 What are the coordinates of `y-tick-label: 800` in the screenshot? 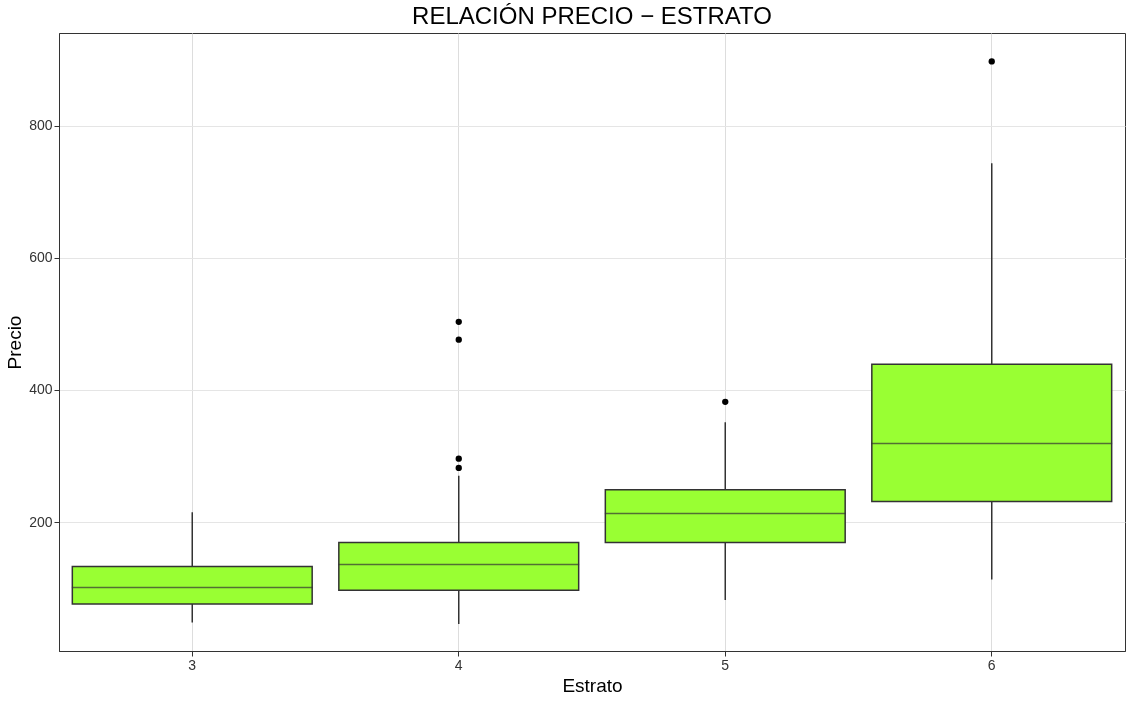 It's located at (41, 125).